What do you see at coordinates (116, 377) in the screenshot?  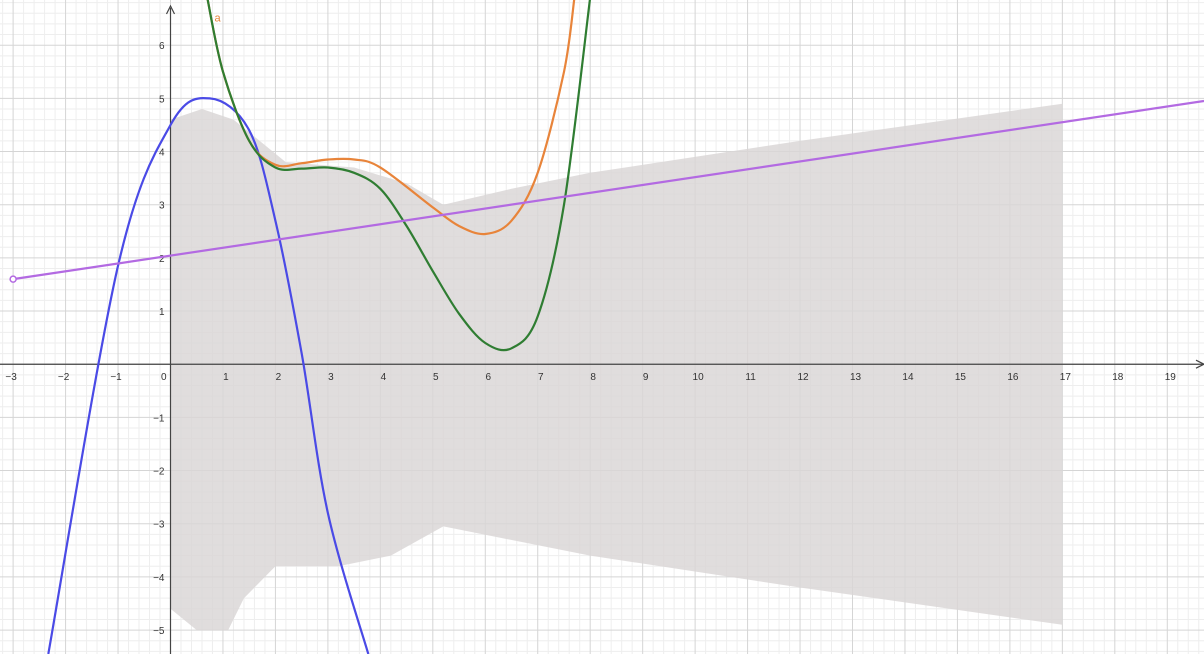 I see `x-tick-label: −1` at bounding box center [116, 377].